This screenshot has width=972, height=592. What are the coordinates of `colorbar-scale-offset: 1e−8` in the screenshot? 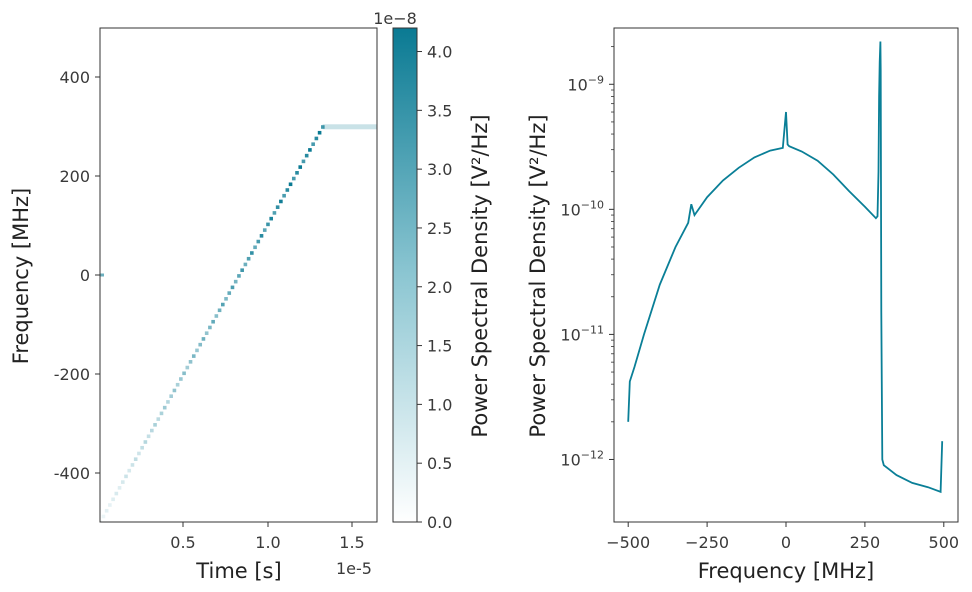 It's located at (395, 18).